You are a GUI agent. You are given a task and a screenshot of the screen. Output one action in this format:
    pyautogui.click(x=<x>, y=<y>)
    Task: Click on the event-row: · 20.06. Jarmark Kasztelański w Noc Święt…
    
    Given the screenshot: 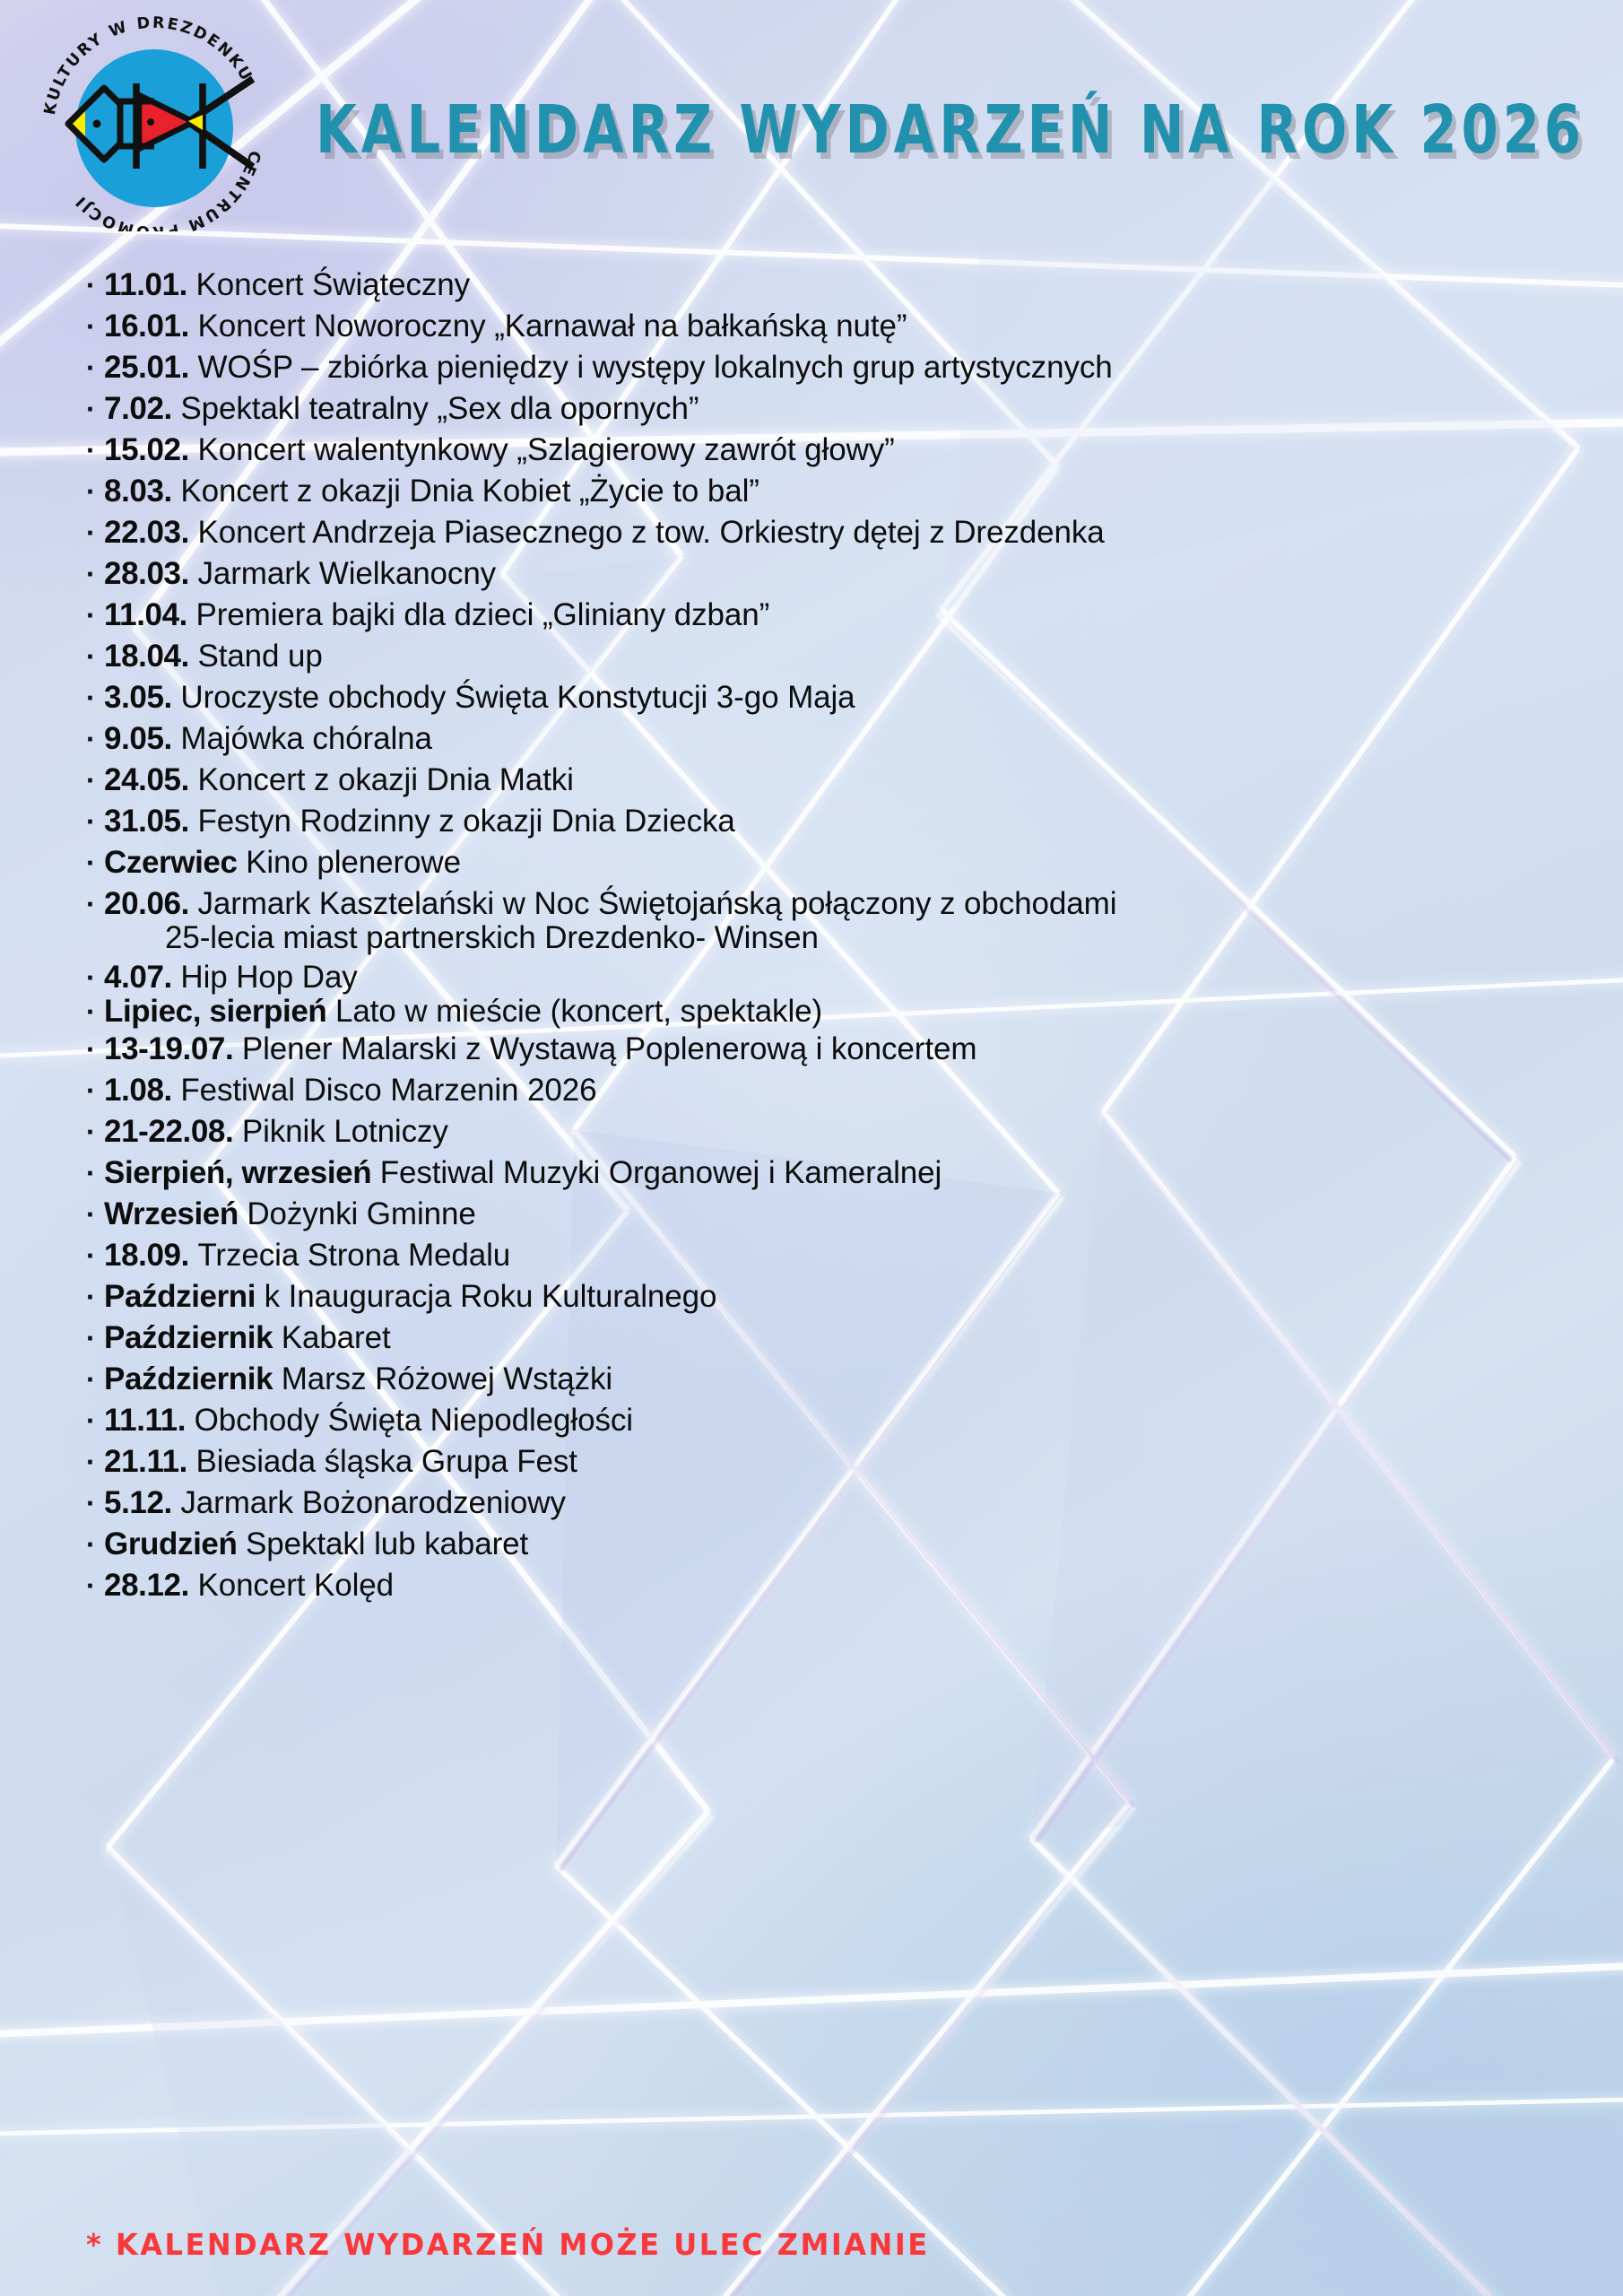 What is the action you would take?
    pyautogui.click(x=601, y=903)
    